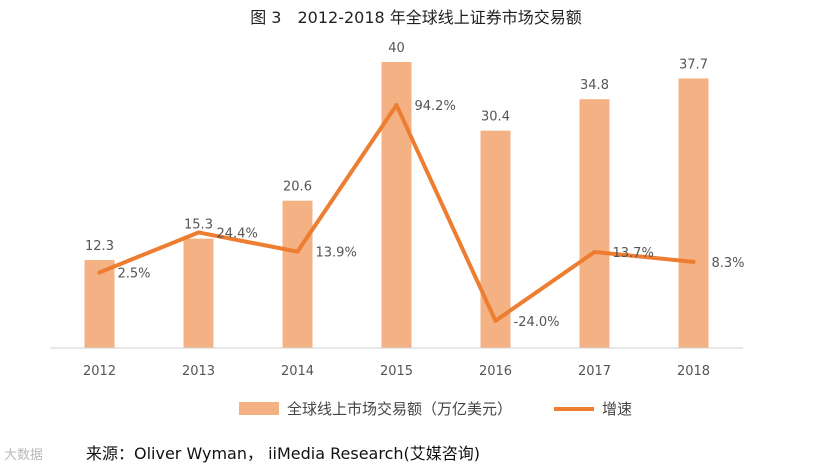 Image resolution: width=832 pixels, height=469 pixels. Describe the element at coordinates (399, 409) in the screenshot. I see `legend-bar-label: 全球线上市场交易额（万亿美元）` at that location.